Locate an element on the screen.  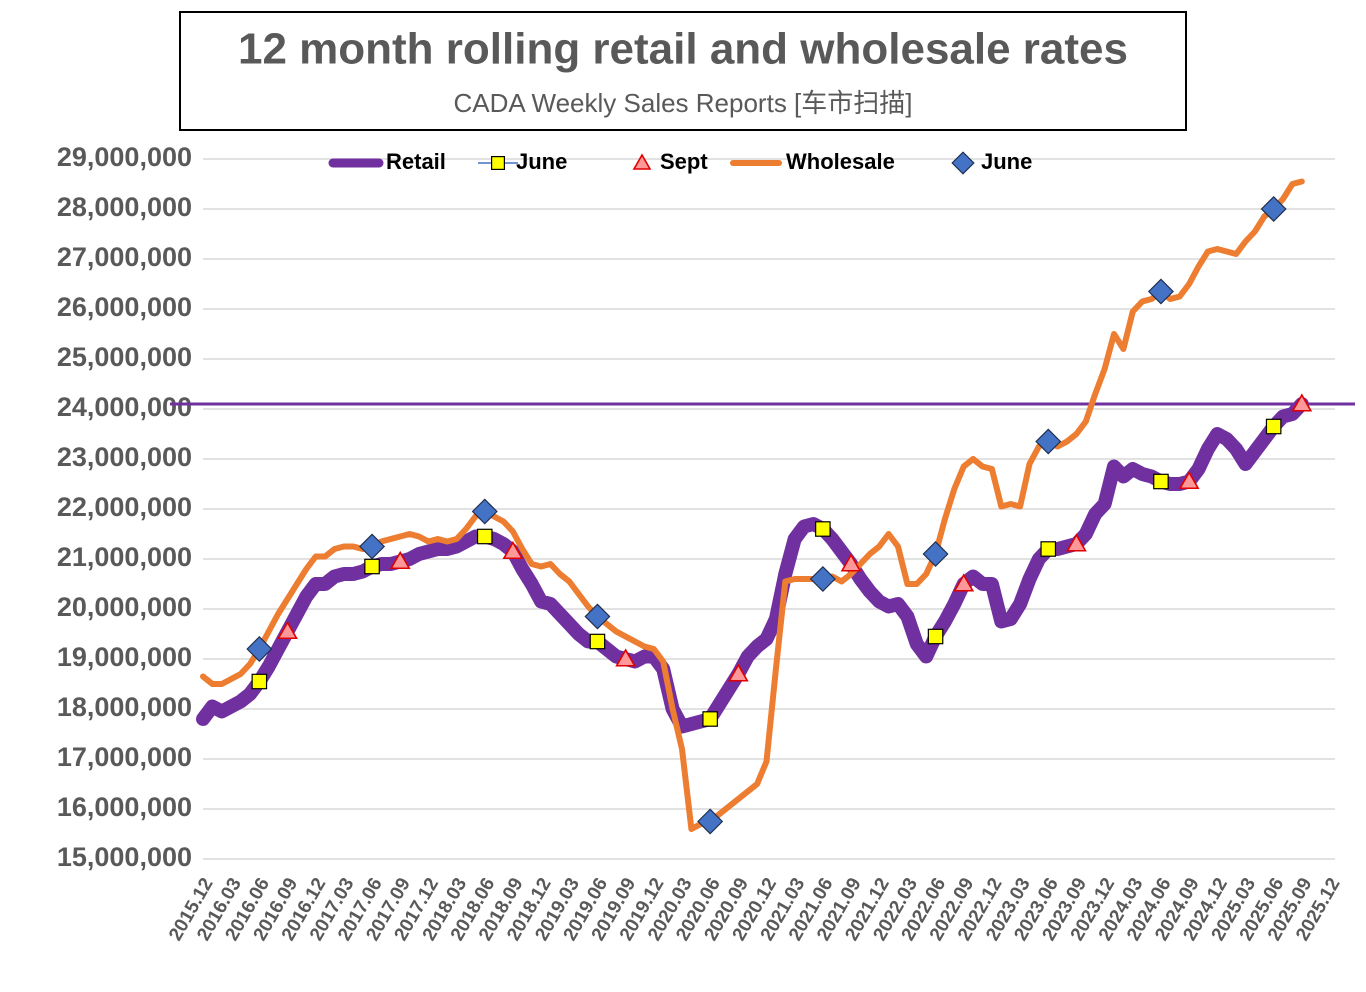
y-tick-label: 23,000,000 is located at coordinates (124, 457).